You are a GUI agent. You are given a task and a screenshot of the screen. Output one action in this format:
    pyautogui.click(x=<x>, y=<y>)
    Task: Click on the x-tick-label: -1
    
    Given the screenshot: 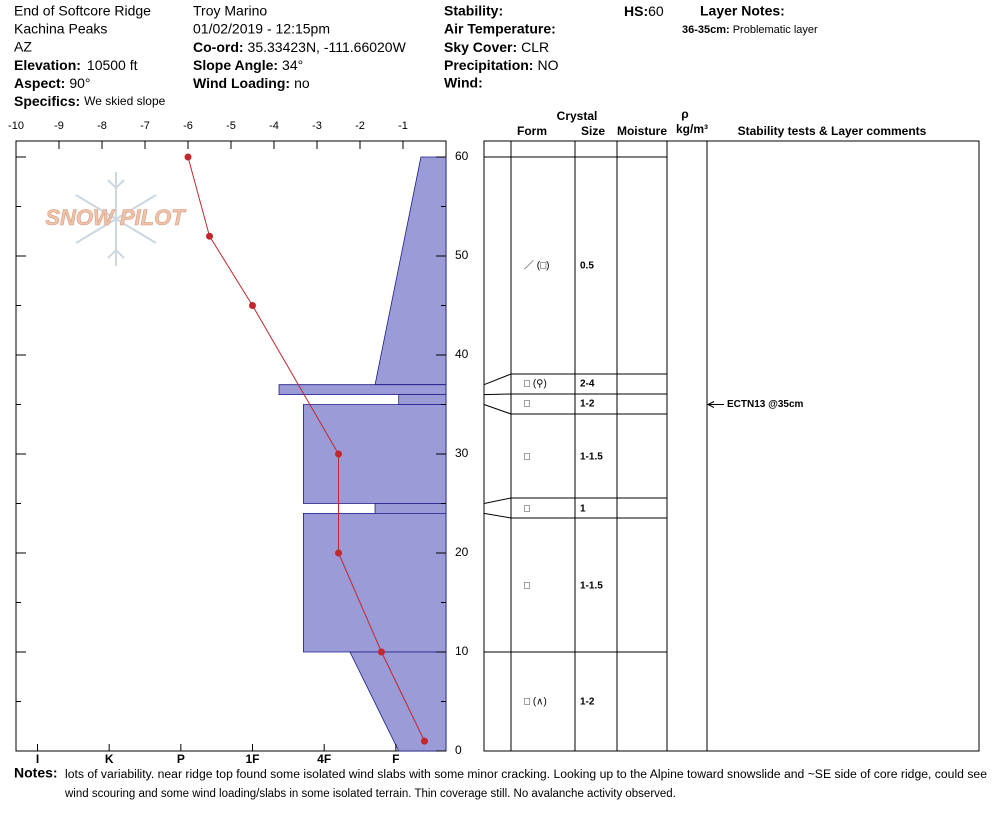 What is the action you would take?
    pyautogui.click(x=403, y=126)
    